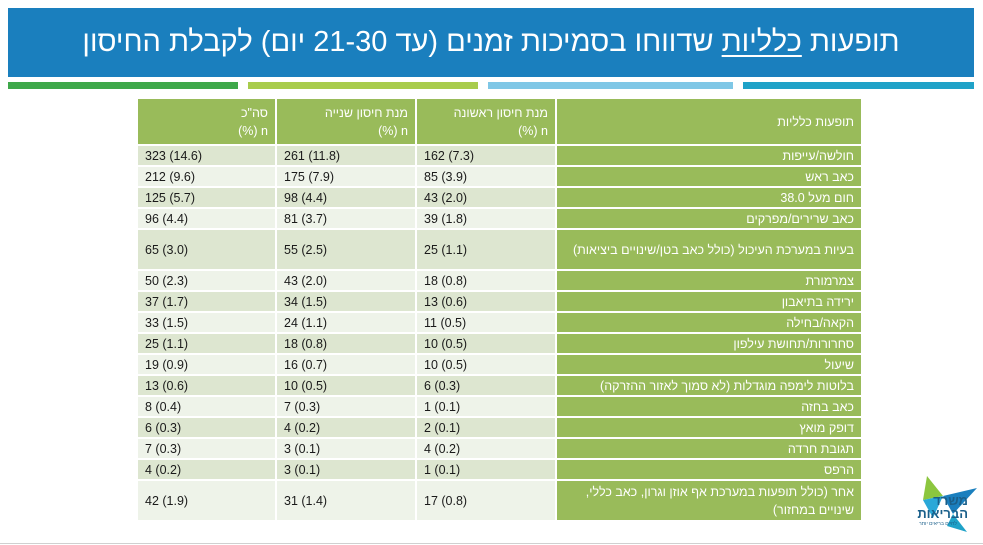 The height and width of the screenshot is (545, 983). I want to click on dose1-cell: 43 (2.0), so click(486, 197).